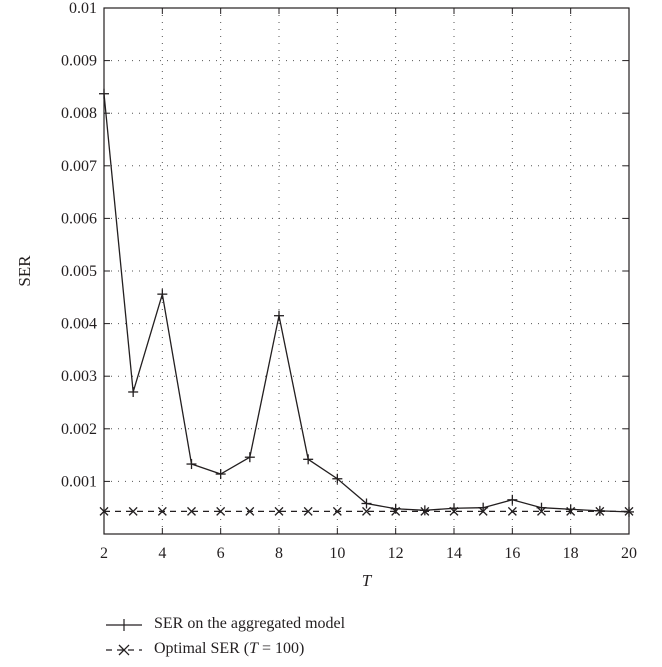 Image resolution: width=662 pixels, height=667 pixels. What do you see at coordinates (396, 553) in the screenshot?
I see `x-tick-label: 12` at bounding box center [396, 553].